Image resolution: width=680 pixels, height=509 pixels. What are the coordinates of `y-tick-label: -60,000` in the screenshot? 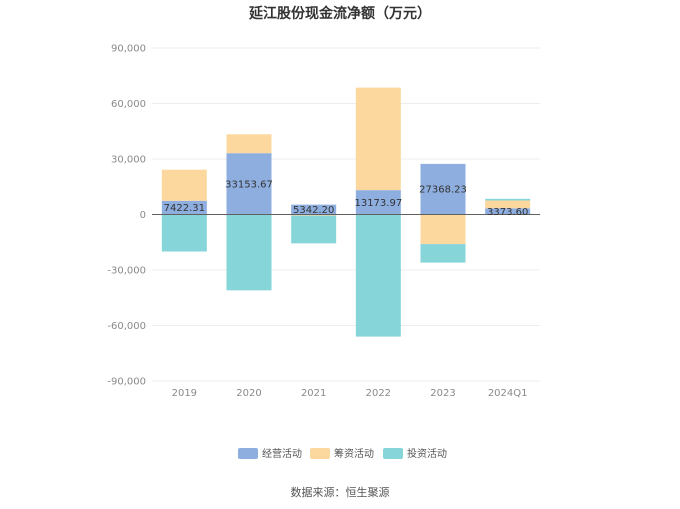 It's located at (126, 326).